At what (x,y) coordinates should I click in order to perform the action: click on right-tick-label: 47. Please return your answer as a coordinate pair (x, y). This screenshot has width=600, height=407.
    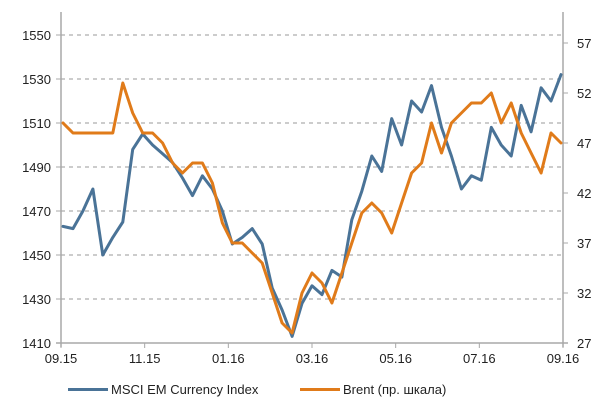
    Looking at the image, I should click on (584, 143).